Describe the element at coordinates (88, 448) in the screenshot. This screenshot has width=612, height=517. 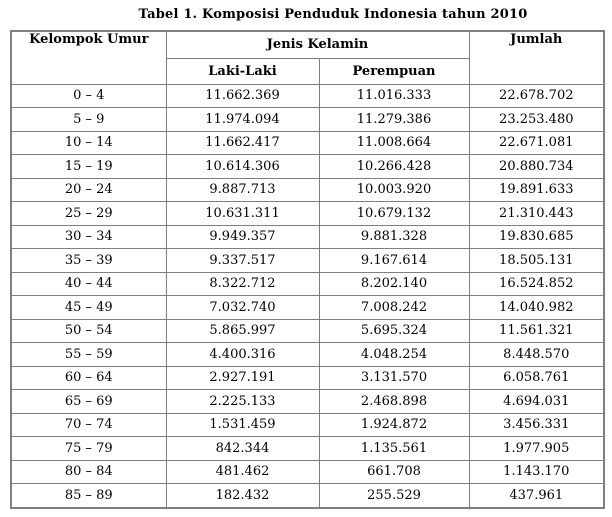
I see `cell-umur: 75 – 79` at that location.